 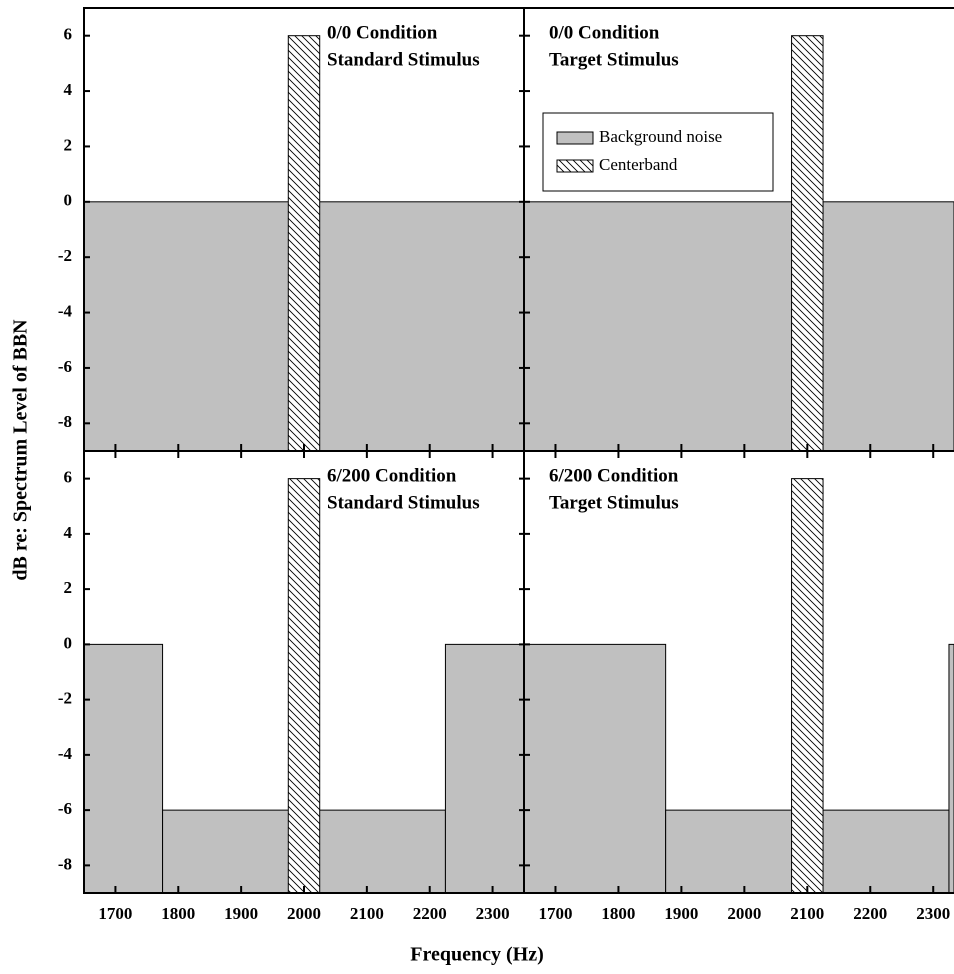 I want to click on legend-box, so click(x=658, y=152).